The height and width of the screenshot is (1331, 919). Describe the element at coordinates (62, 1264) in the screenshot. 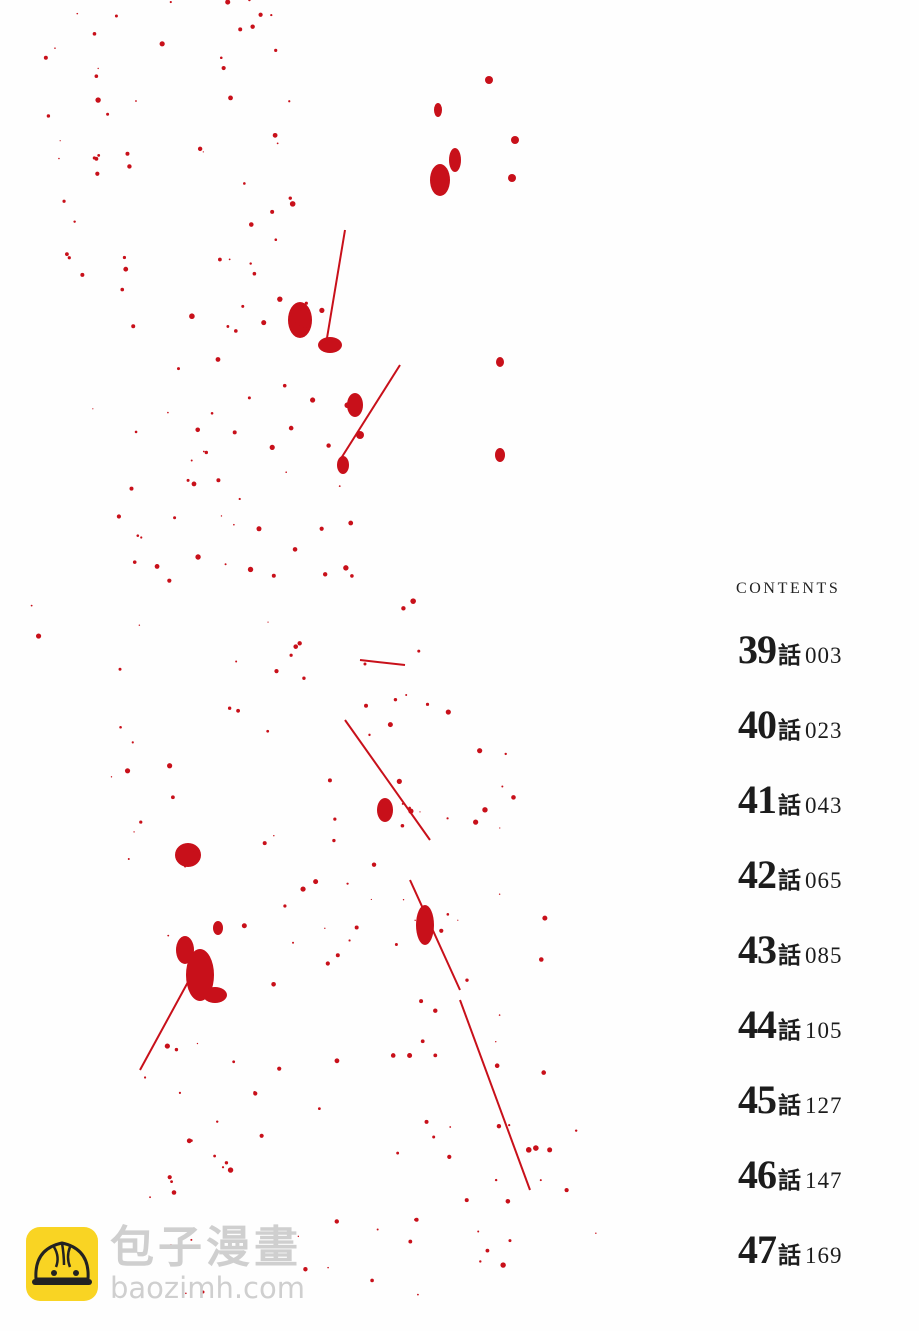

I see `bun-logo-icon` at that location.